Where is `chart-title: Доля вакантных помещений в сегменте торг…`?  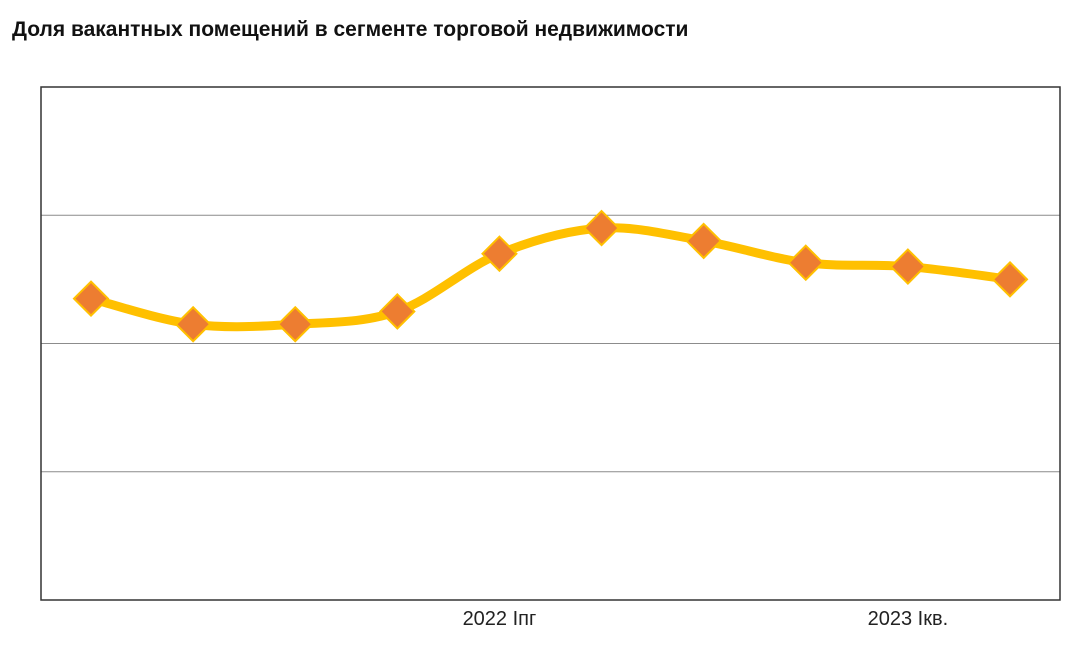 chart-title: Доля вакантных помещений в сегменте торг… is located at coordinates (350, 29).